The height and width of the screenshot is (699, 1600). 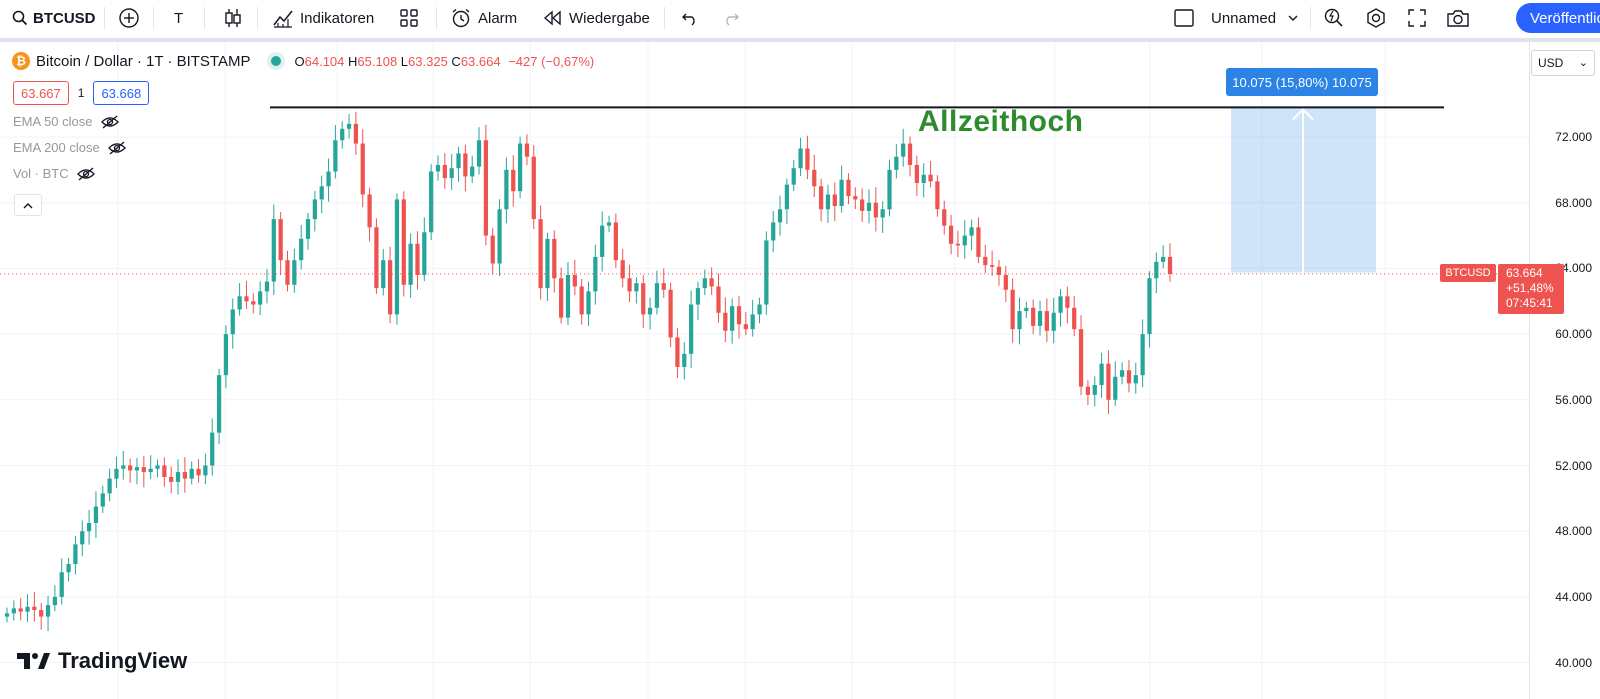 I want to click on layout-button, so click(x=1184, y=18).